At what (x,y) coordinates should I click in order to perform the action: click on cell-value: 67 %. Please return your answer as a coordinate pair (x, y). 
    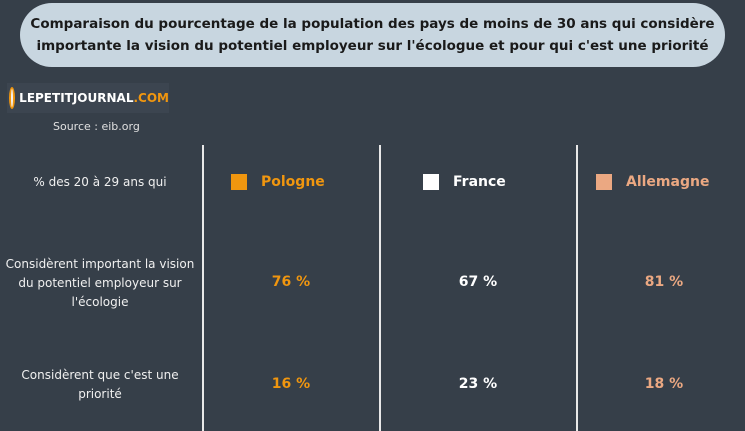
    Looking at the image, I should click on (478, 282).